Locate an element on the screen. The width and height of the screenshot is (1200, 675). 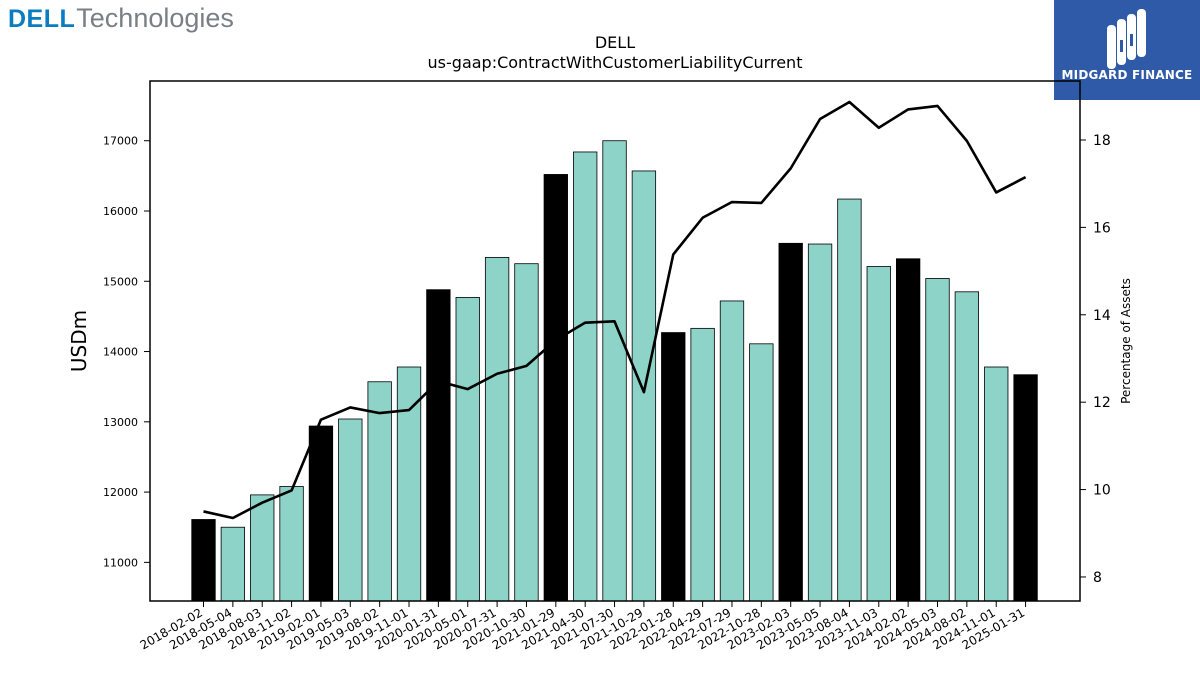
y-tick-label: 12000 is located at coordinates (120, 492).